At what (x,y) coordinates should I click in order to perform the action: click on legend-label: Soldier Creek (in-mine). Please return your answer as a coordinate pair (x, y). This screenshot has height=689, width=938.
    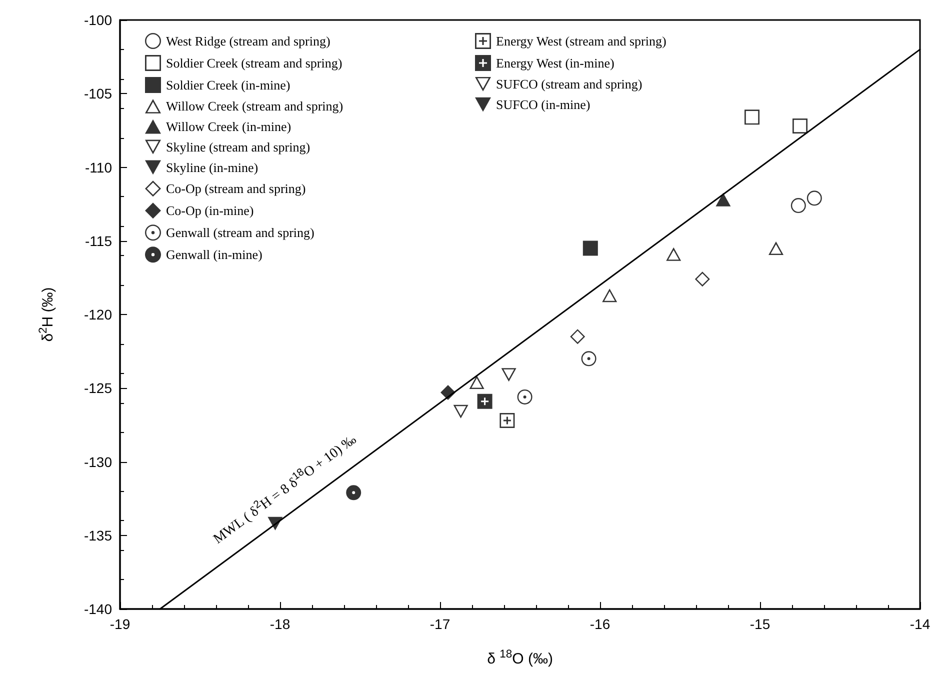
    Looking at the image, I should click on (228, 85).